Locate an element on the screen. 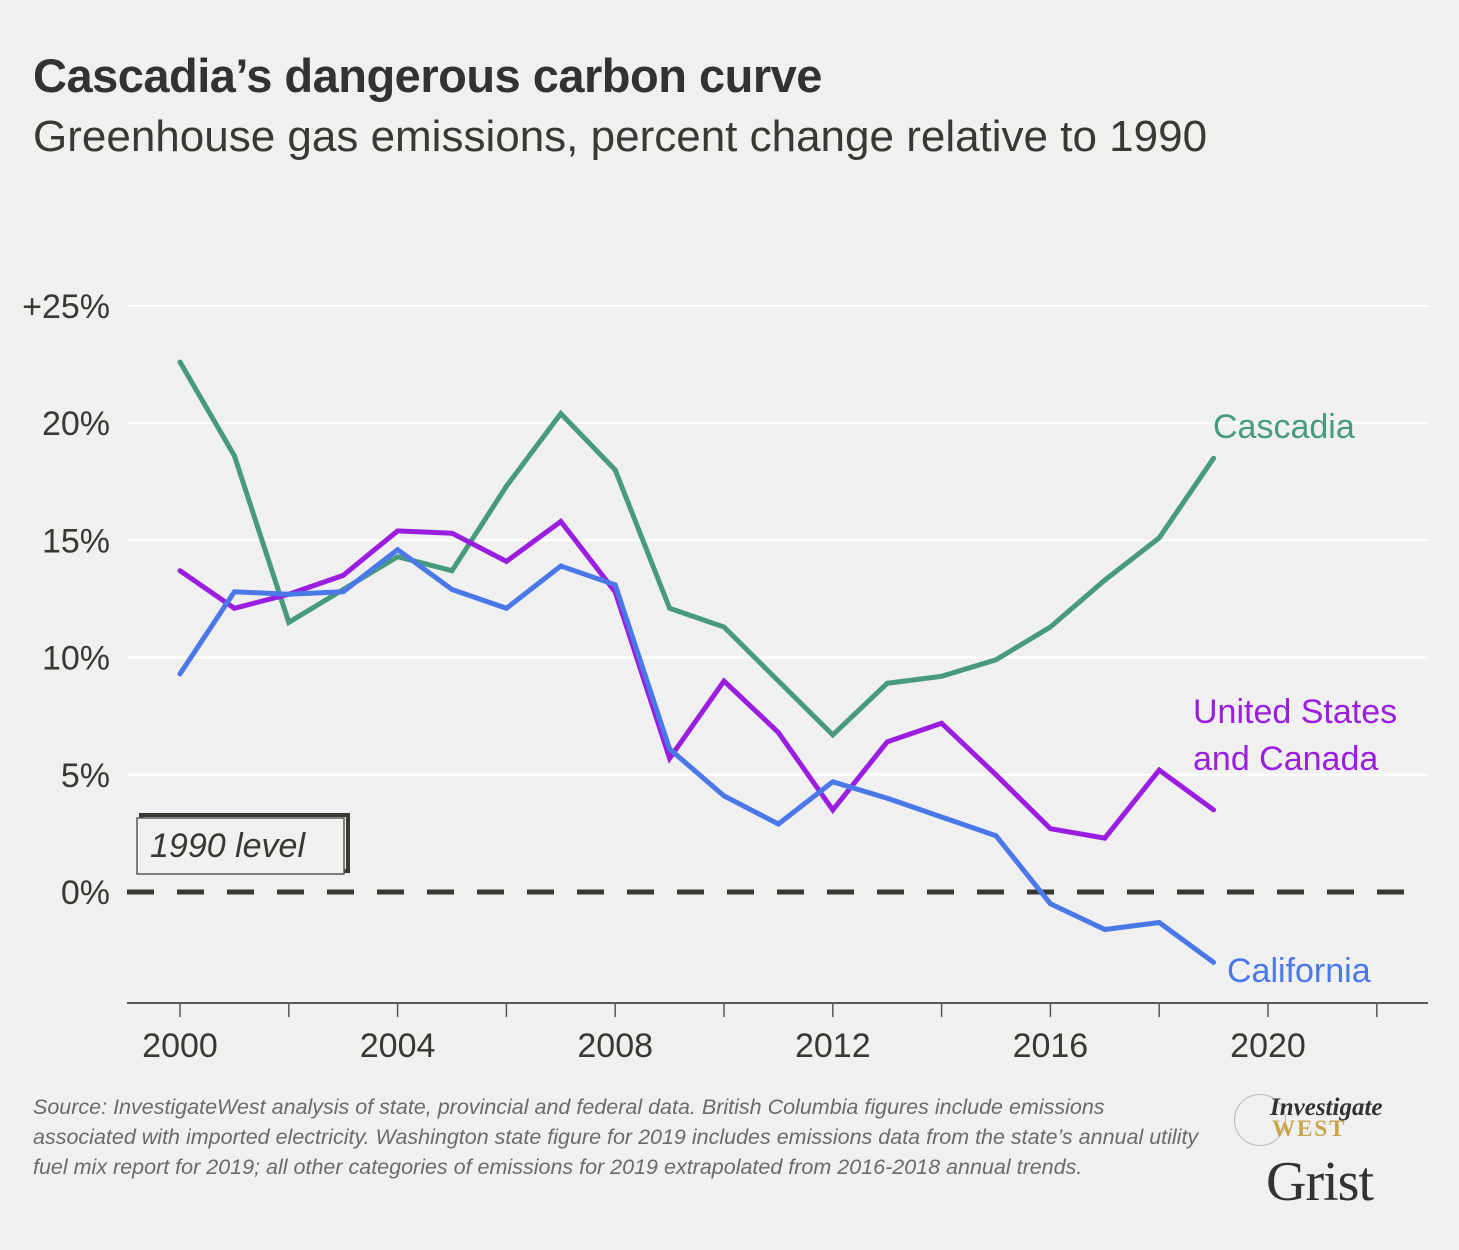  series-label-california: California is located at coordinates (1299, 971).